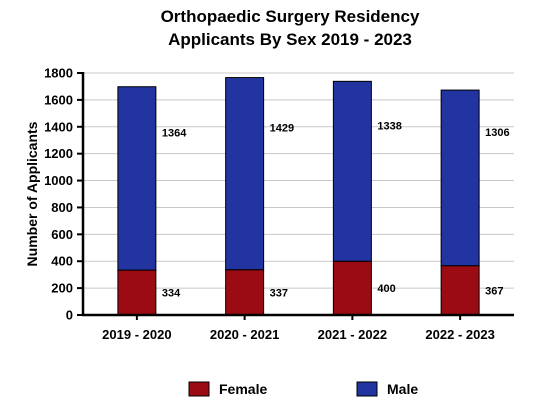  What do you see at coordinates (32, 193) in the screenshot?
I see `y-axis-label: Number of Applicants` at bounding box center [32, 193].